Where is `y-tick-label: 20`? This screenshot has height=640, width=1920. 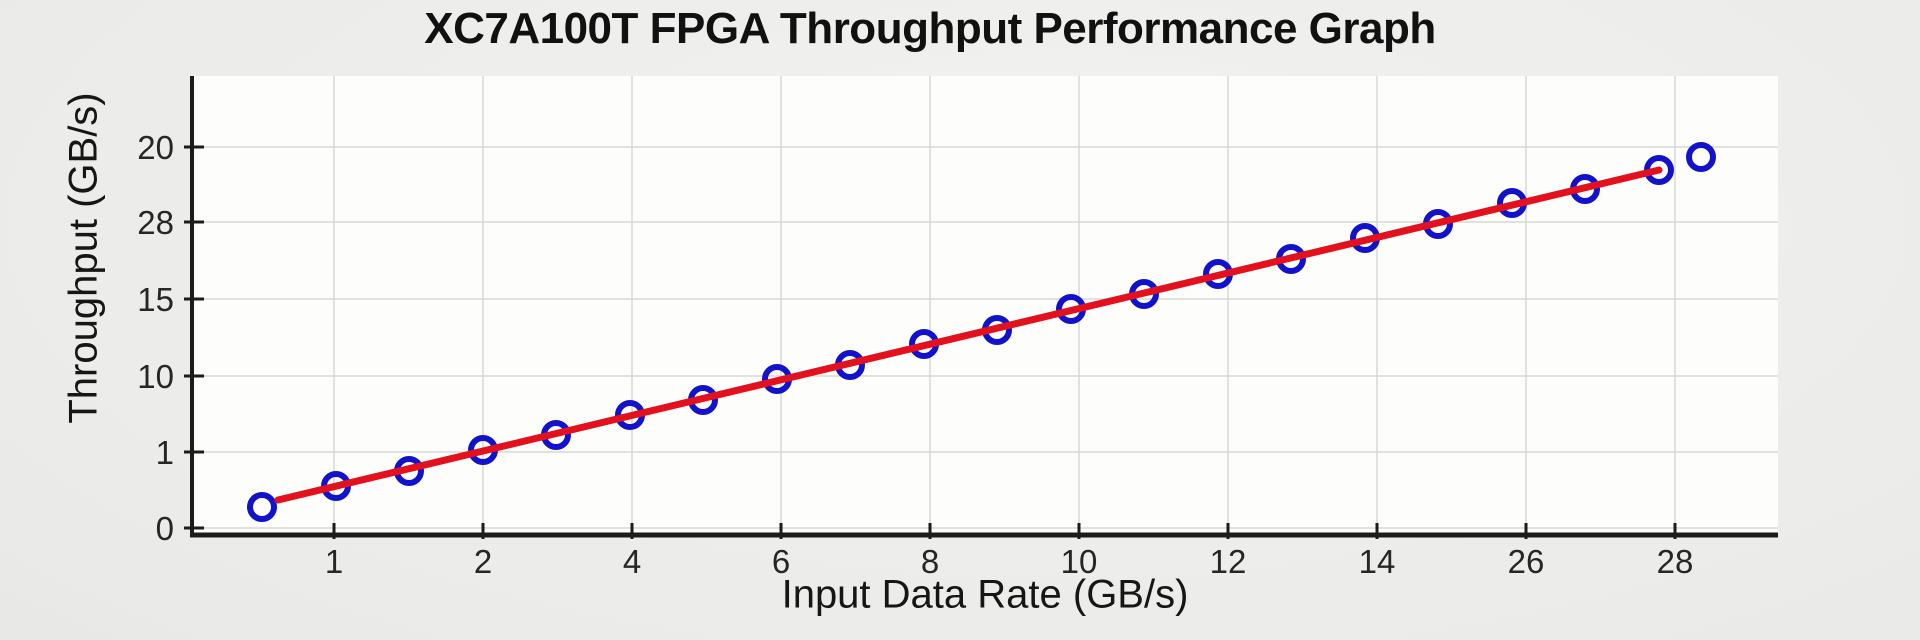
y-tick-label: 20 is located at coordinates (155, 147).